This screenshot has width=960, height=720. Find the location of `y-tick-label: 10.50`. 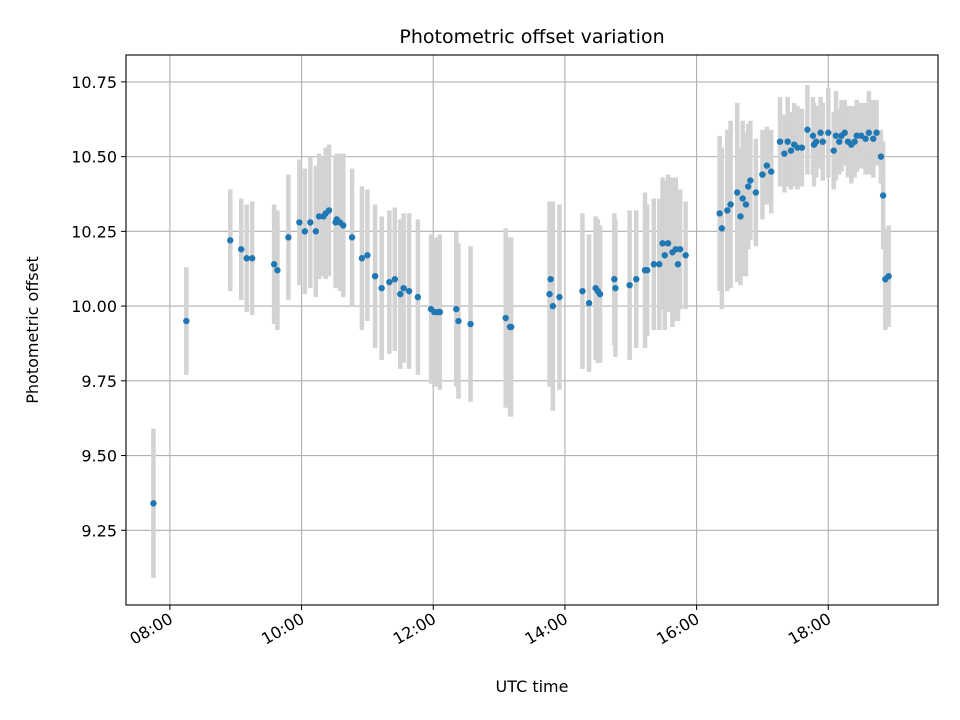

y-tick-label: 10.50 is located at coordinates (94, 157).